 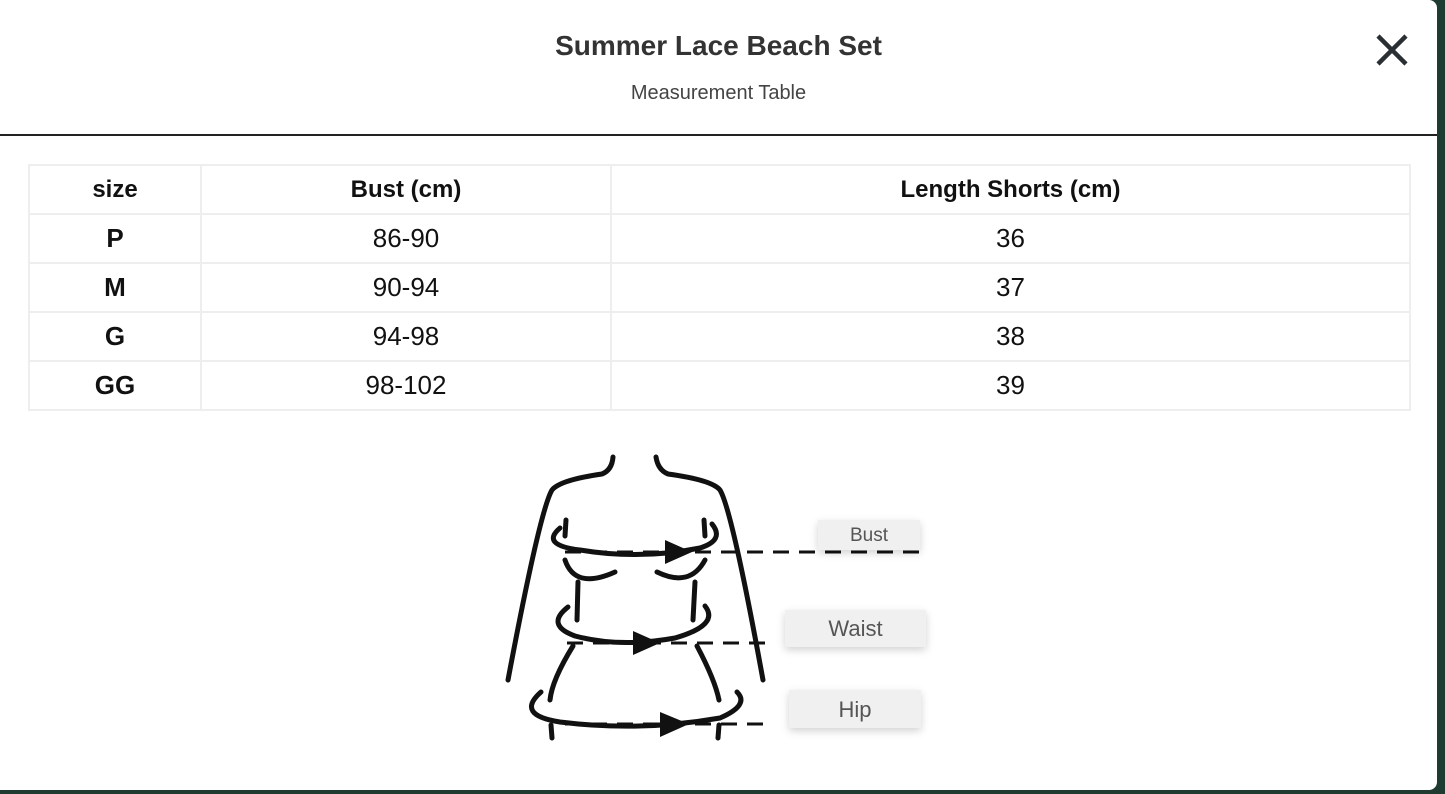 What do you see at coordinates (1010, 287) in the screenshot?
I see `length-cell: 37` at bounding box center [1010, 287].